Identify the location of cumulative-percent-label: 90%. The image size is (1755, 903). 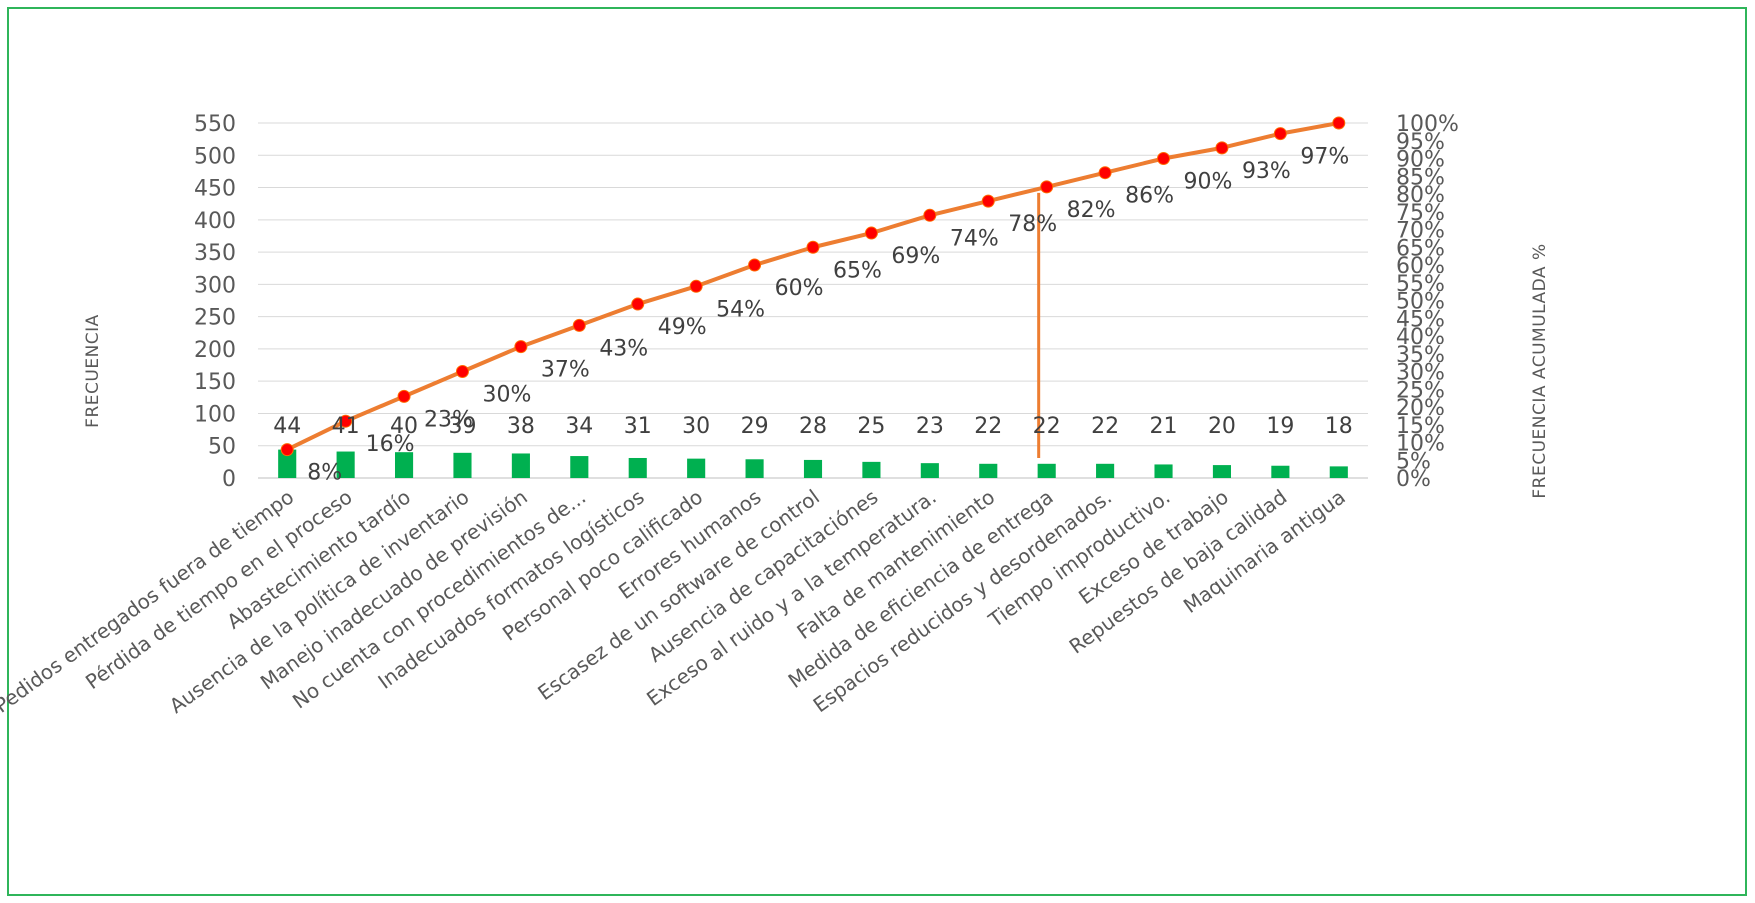
(1208, 182).